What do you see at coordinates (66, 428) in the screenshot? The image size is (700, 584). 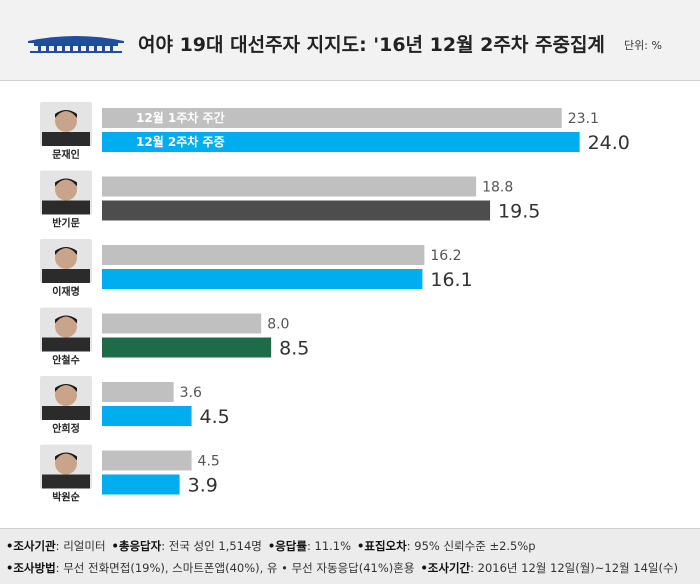 I see `candidate-name: 안희정` at bounding box center [66, 428].